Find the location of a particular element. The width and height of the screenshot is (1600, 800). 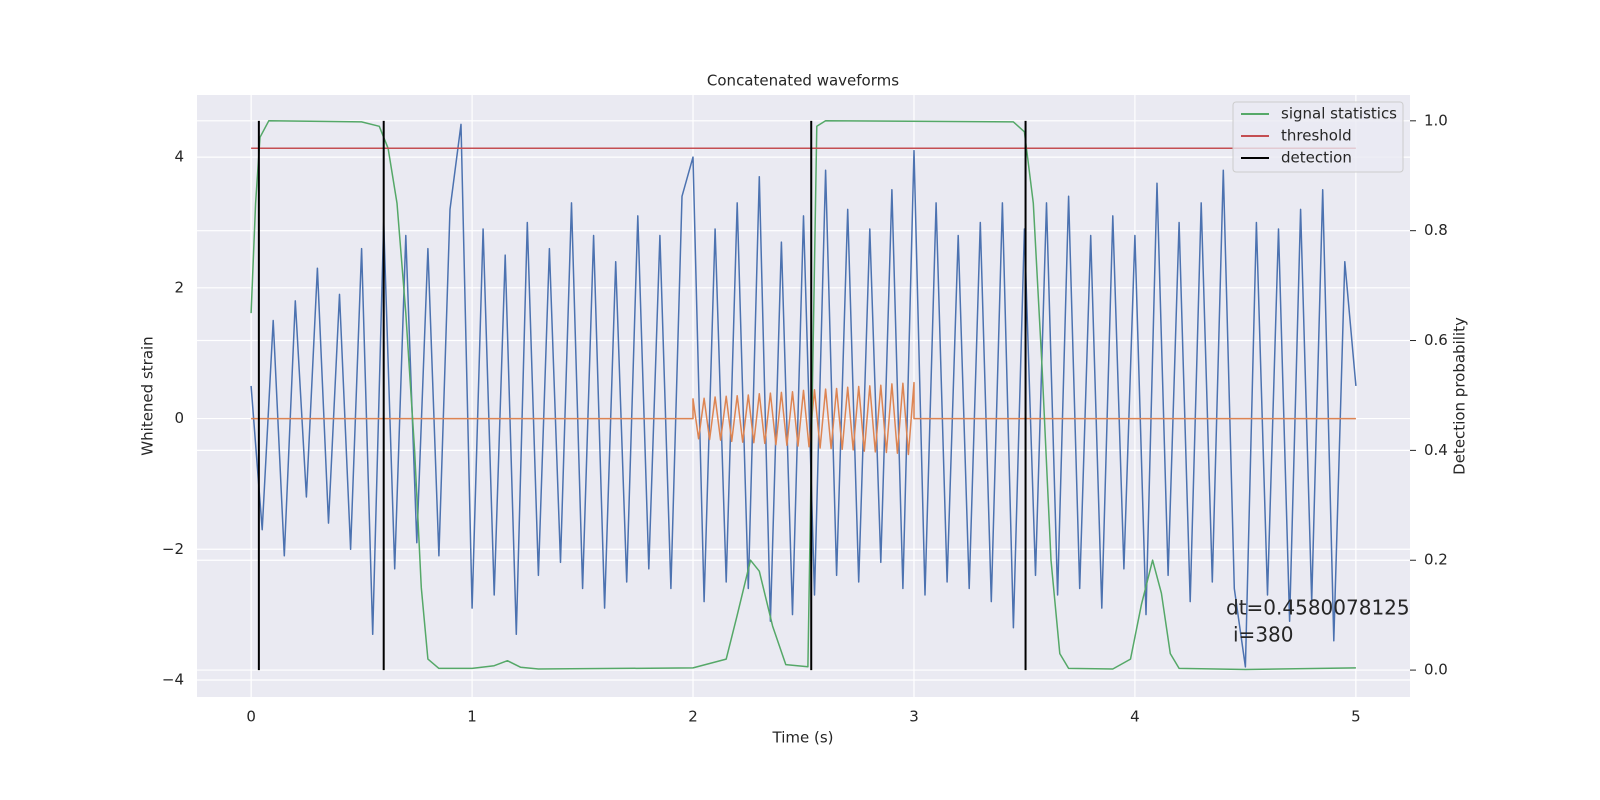

x-tick-label: 5 is located at coordinates (1356, 717).